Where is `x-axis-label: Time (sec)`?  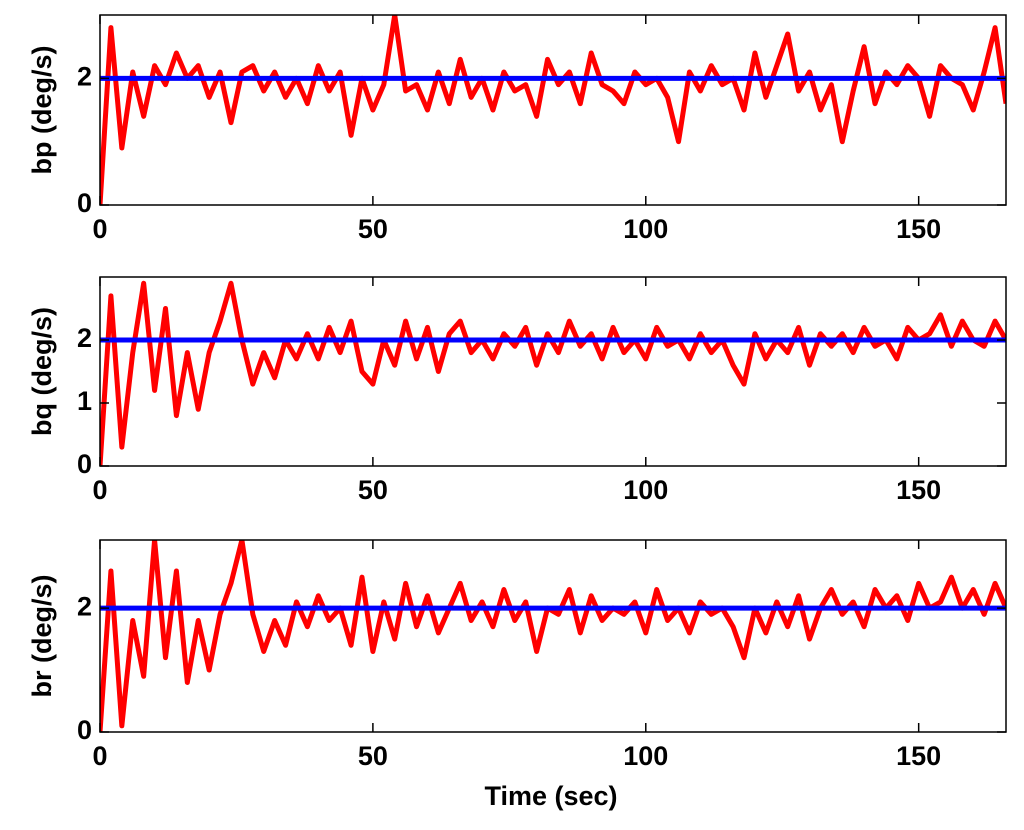 x-axis-label: Time (sec) is located at coordinates (550, 796).